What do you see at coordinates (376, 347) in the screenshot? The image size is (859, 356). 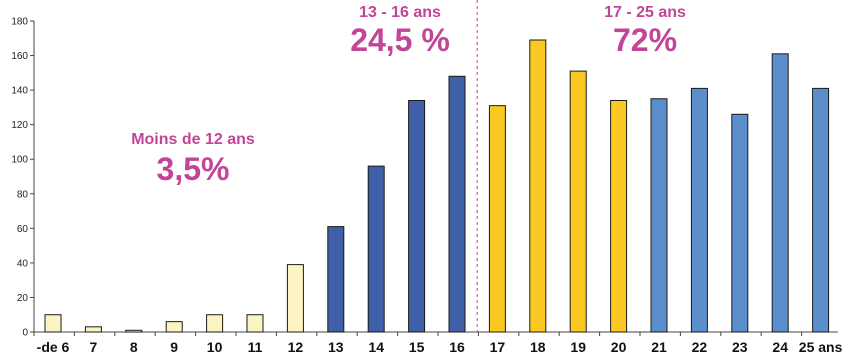 I see `x-tick-label: 14` at bounding box center [376, 347].